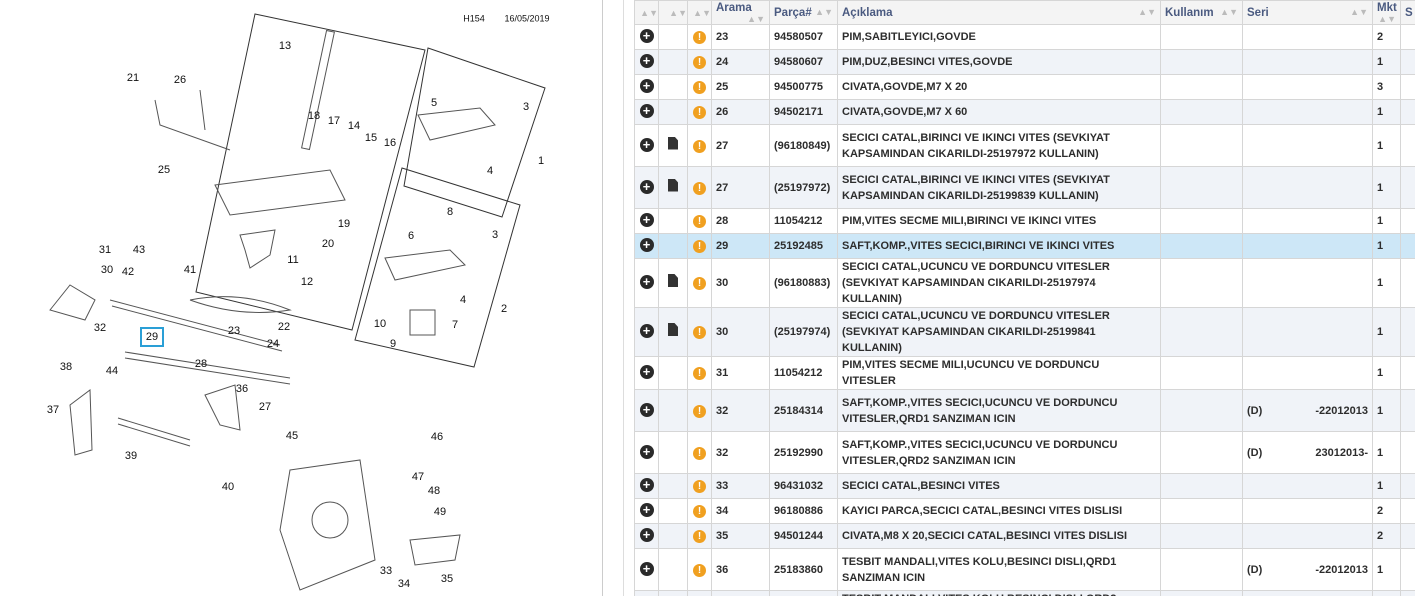 This screenshot has height=601, width=1415. I want to click on callout: 2, so click(504, 309).